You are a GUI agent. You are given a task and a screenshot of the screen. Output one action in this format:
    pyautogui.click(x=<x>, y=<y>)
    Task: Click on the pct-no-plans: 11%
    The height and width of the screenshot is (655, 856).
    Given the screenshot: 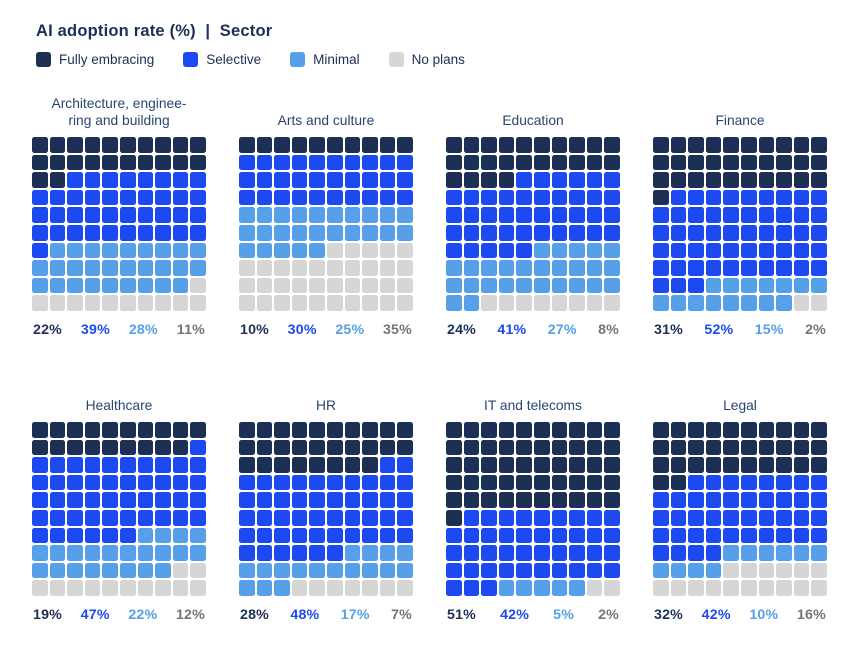 What is the action you would take?
    pyautogui.click(x=190, y=330)
    